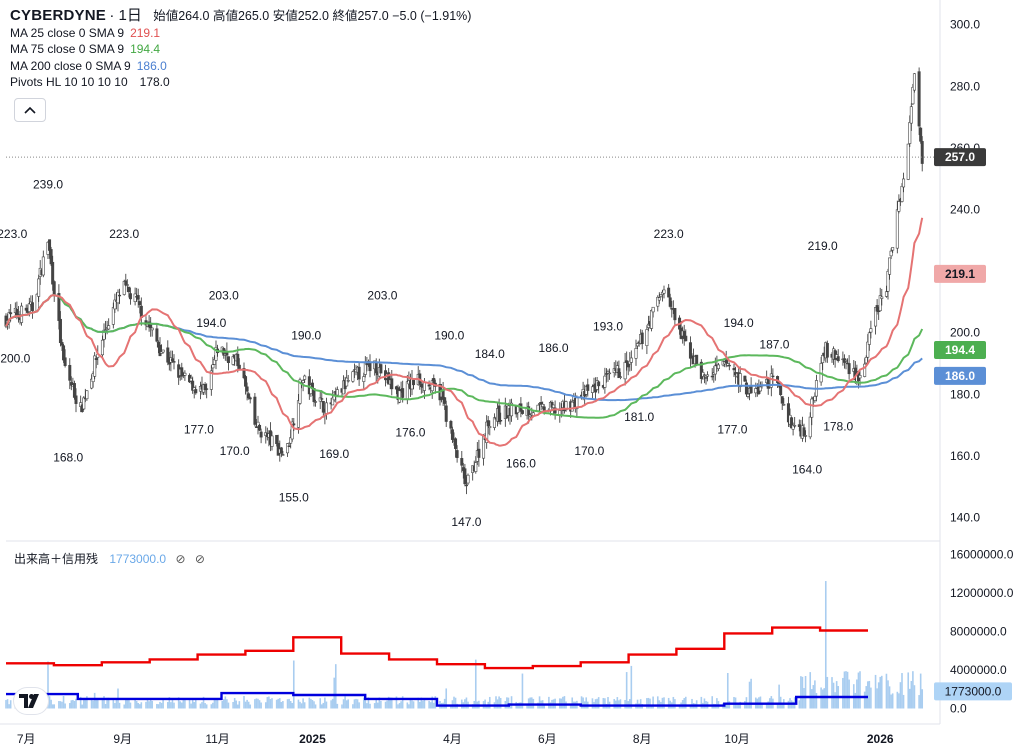 Image resolution: width=1024 pixels, height=754 pixels. I want to click on legend-ma25: MA 25 close 0 SMA 9 219.1, so click(85, 32).